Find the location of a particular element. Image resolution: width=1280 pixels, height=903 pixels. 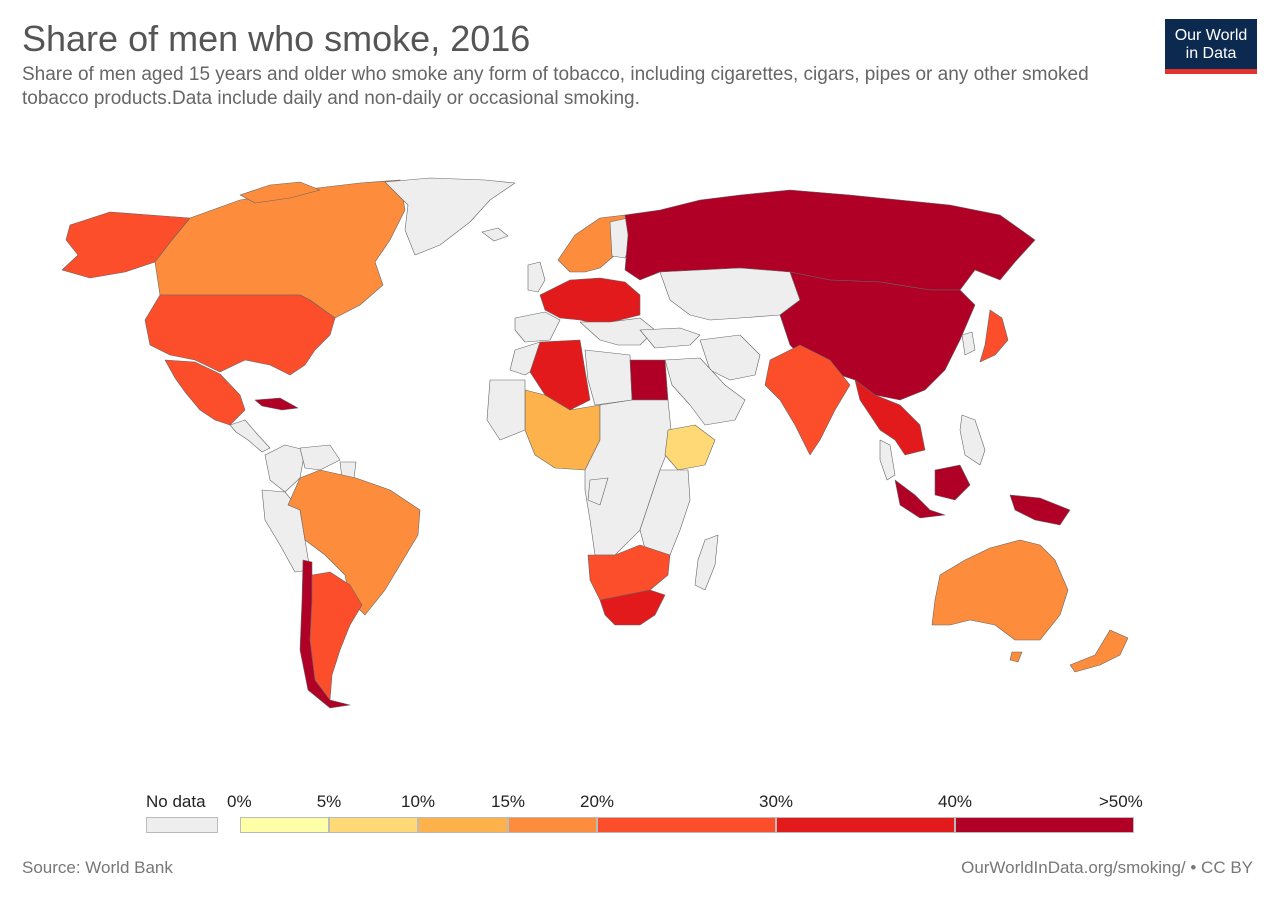

map-region-alaska is located at coordinates (126, 245).